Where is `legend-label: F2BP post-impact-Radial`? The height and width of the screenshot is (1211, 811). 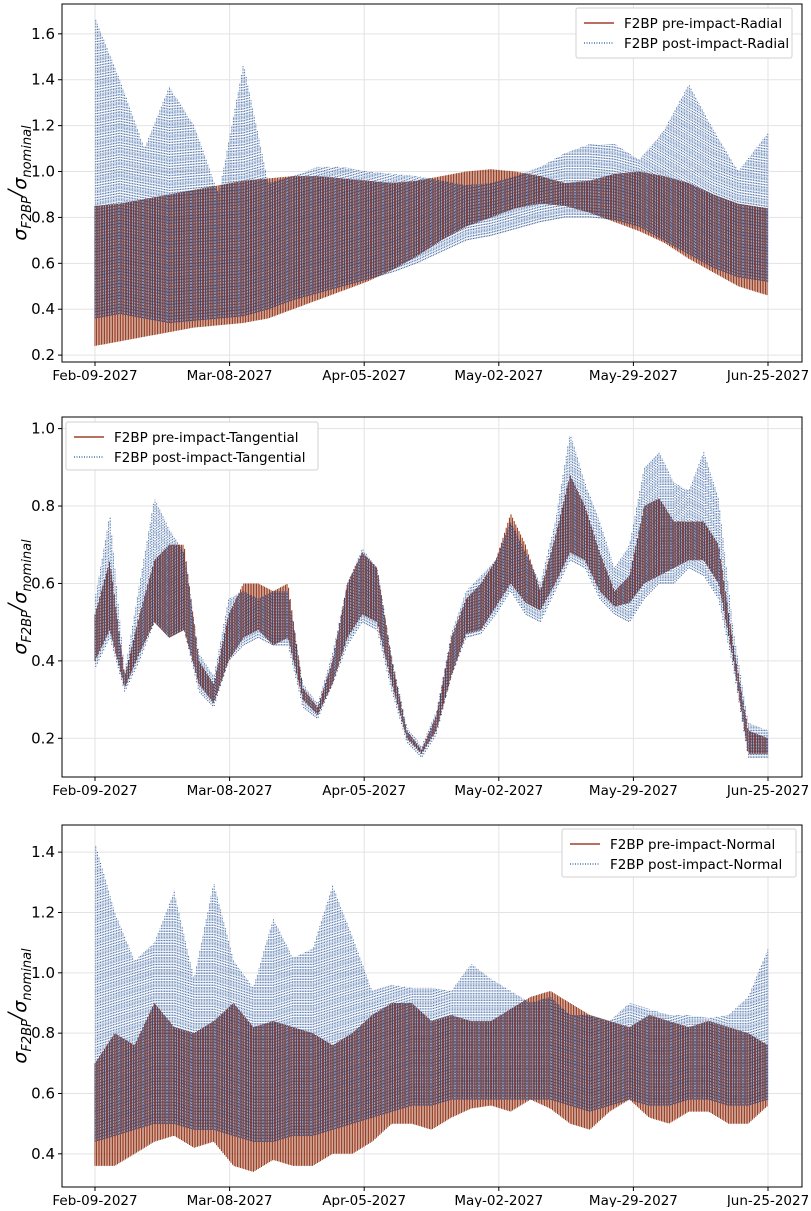
legend-label: F2BP post-impact-Radial is located at coordinates (706, 44).